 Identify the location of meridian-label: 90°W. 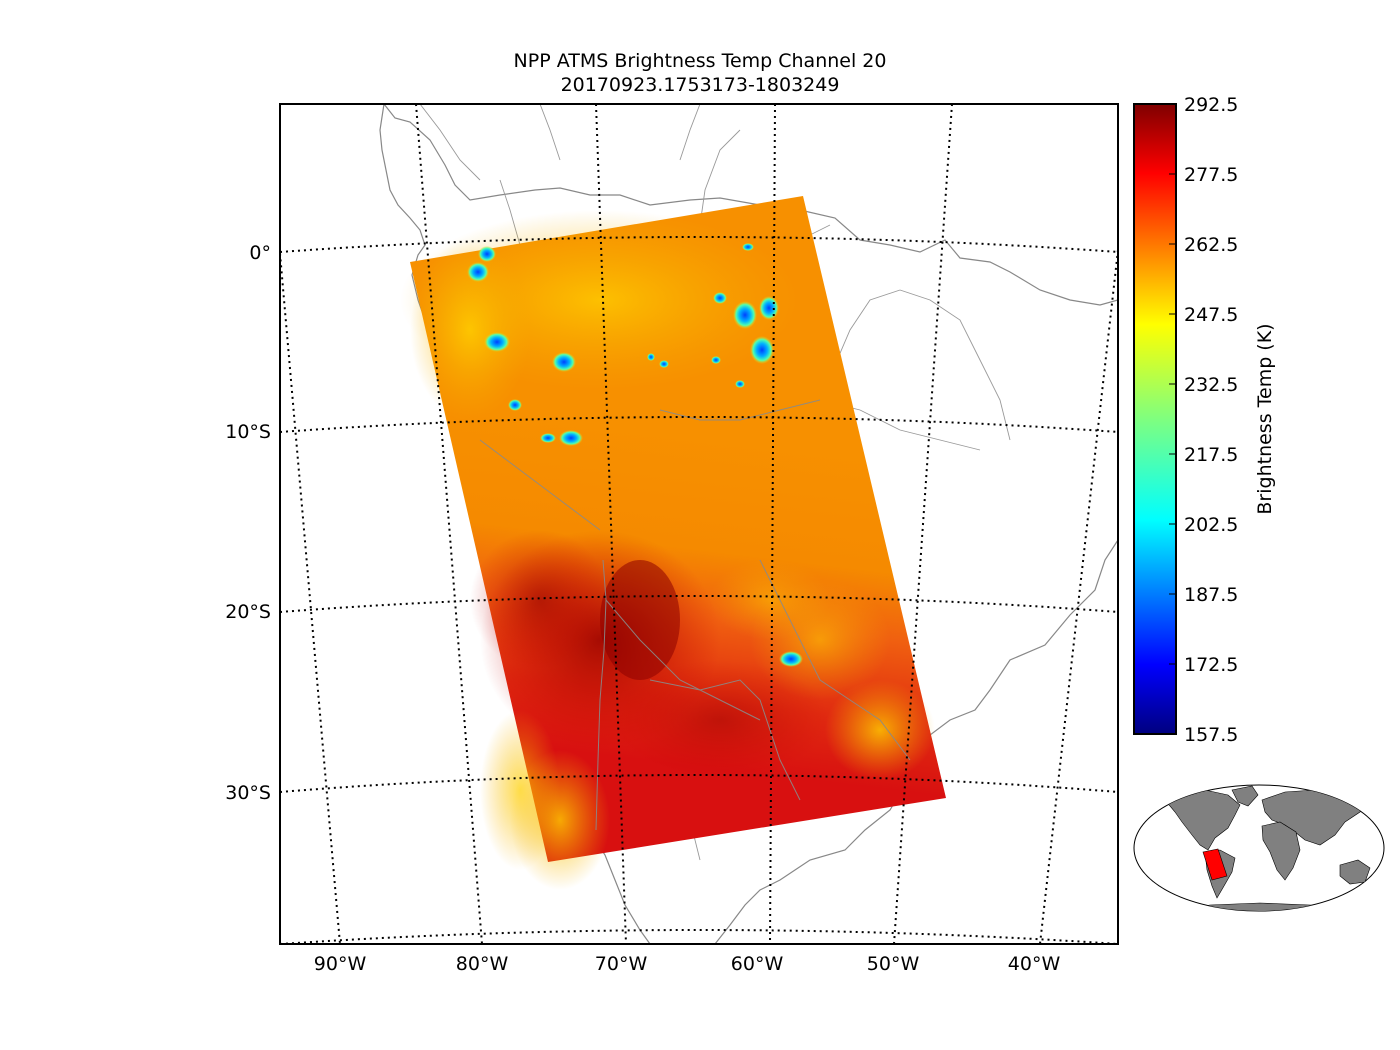
(340, 964).